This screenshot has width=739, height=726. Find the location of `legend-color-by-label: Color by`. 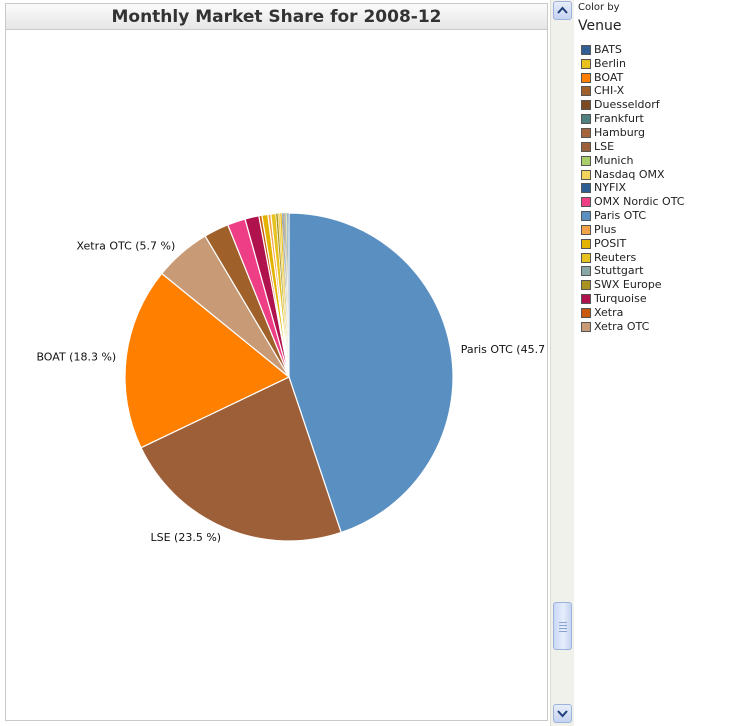

legend-color-by-label: Color by is located at coordinates (599, 7).